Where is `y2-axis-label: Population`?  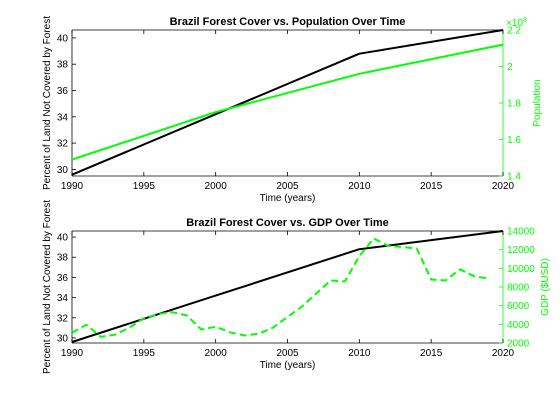
y2-axis-label: Population is located at coordinates (537, 102).